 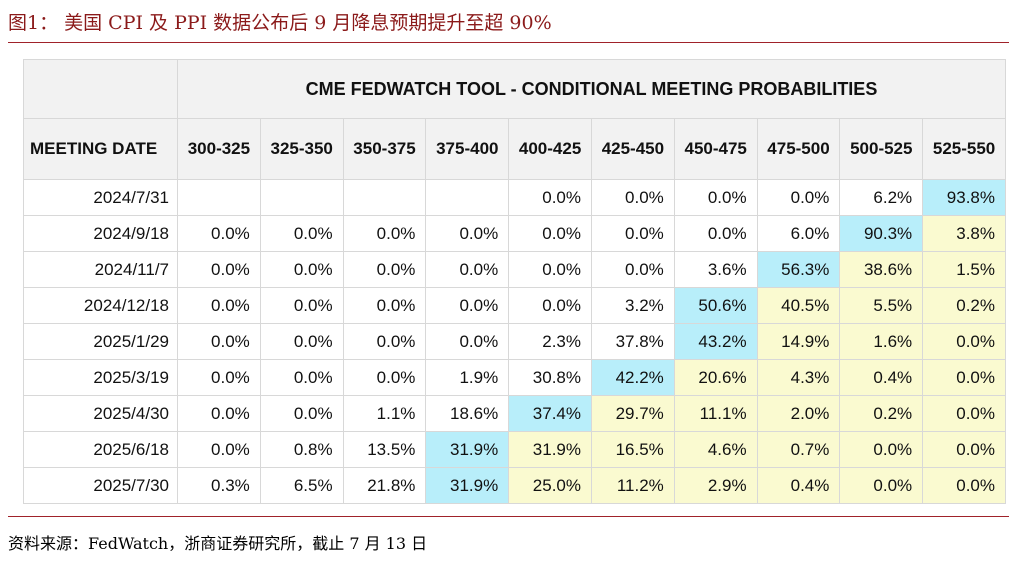 What do you see at coordinates (798, 233) in the screenshot?
I see `probability-cell: 6.0%` at bounding box center [798, 233].